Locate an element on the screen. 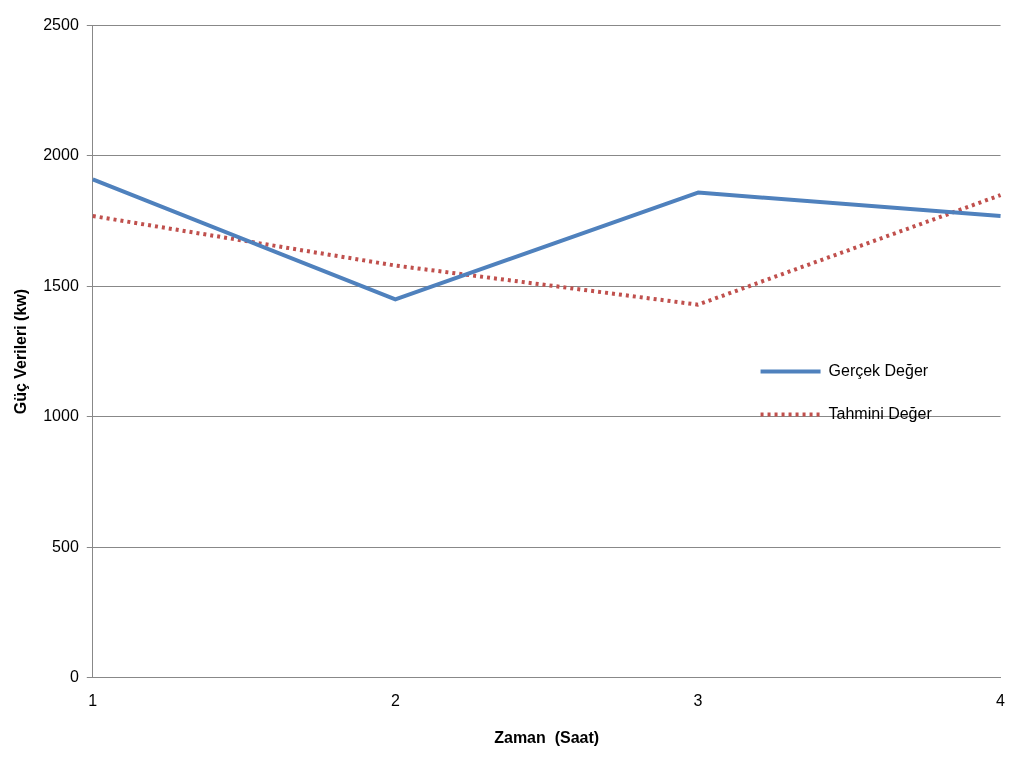 This screenshot has height=760, width=1027. x-tick-label: 2 is located at coordinates (395, 700).